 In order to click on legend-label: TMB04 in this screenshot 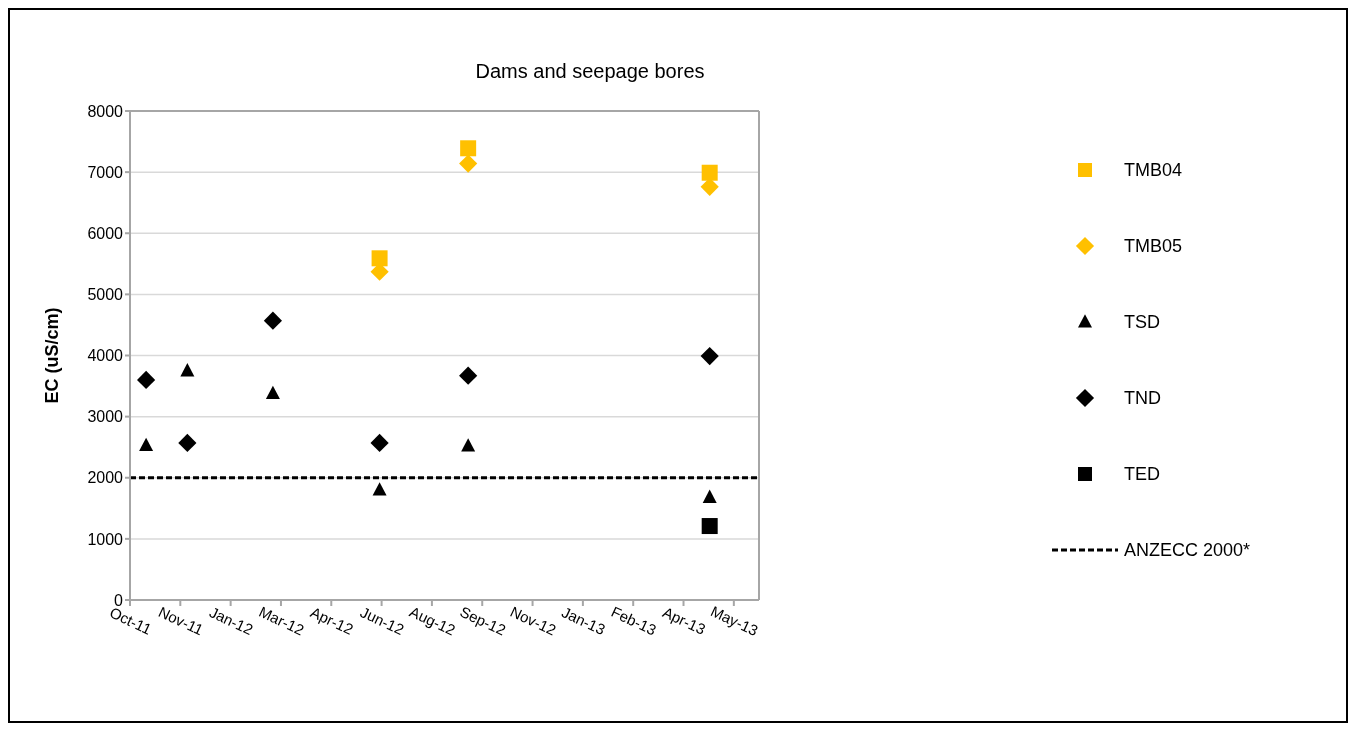, I will do `click(1153, 170)`.